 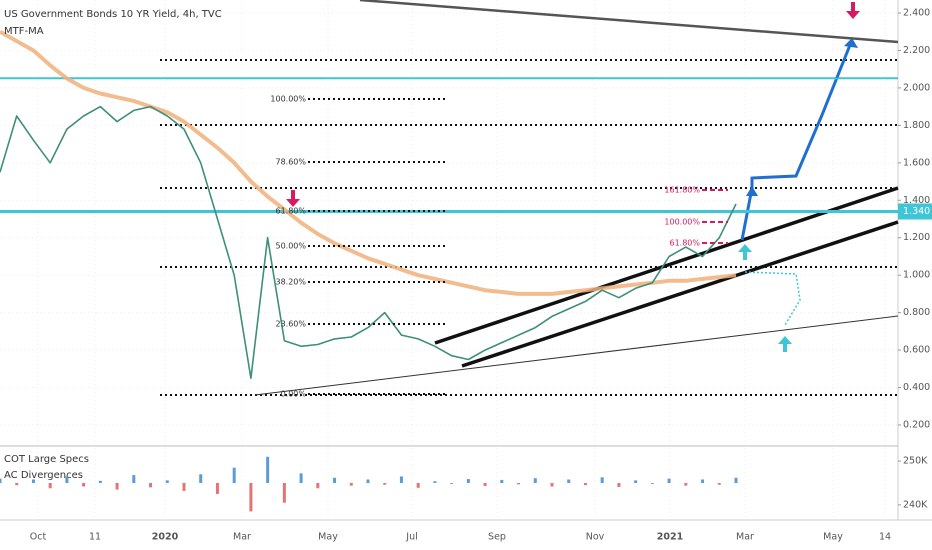 What do you see at coordinates (38, 537) in the screenshot?
I see `x-tick-label: Oct` at bounding box center [38, 537].